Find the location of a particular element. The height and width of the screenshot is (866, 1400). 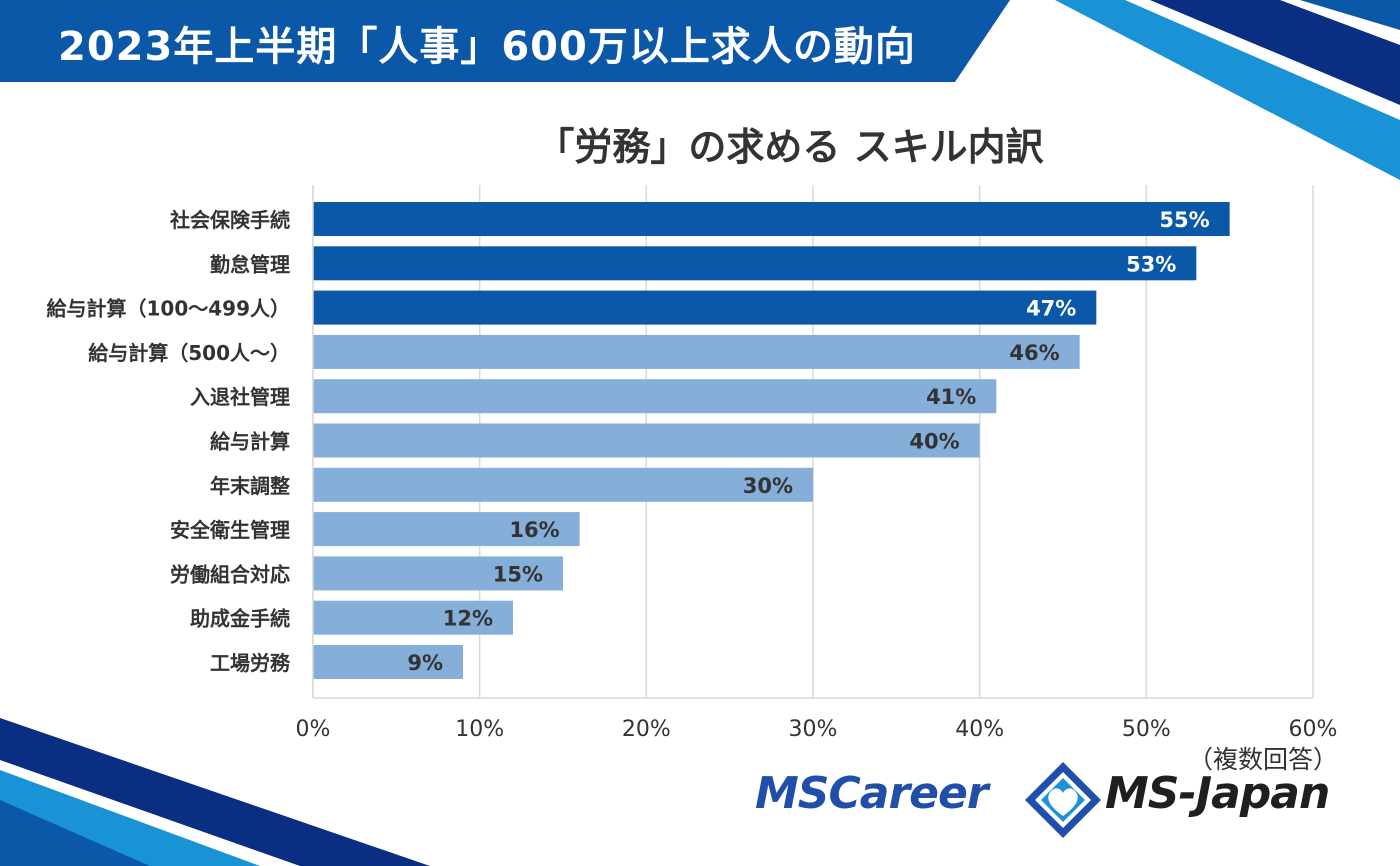

header-title: 2023年上半期「人事」600万以上求人の動向 is located at coordinates (487, 47).